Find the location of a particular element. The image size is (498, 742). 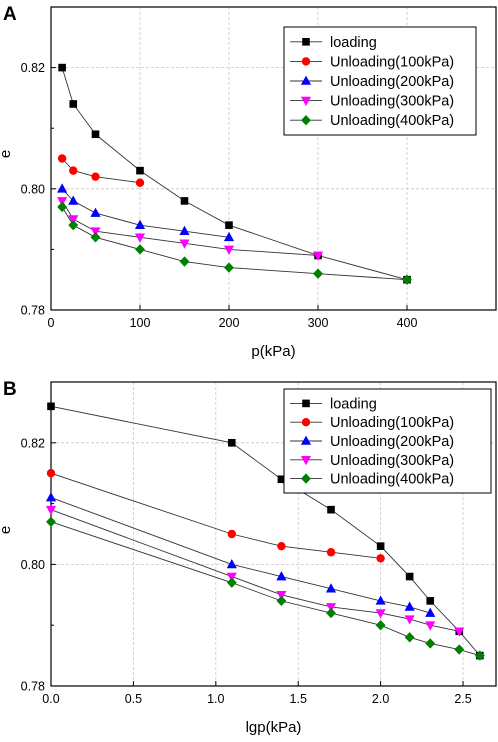

x-tick-label: 0 is located at coordinates (51, 323).